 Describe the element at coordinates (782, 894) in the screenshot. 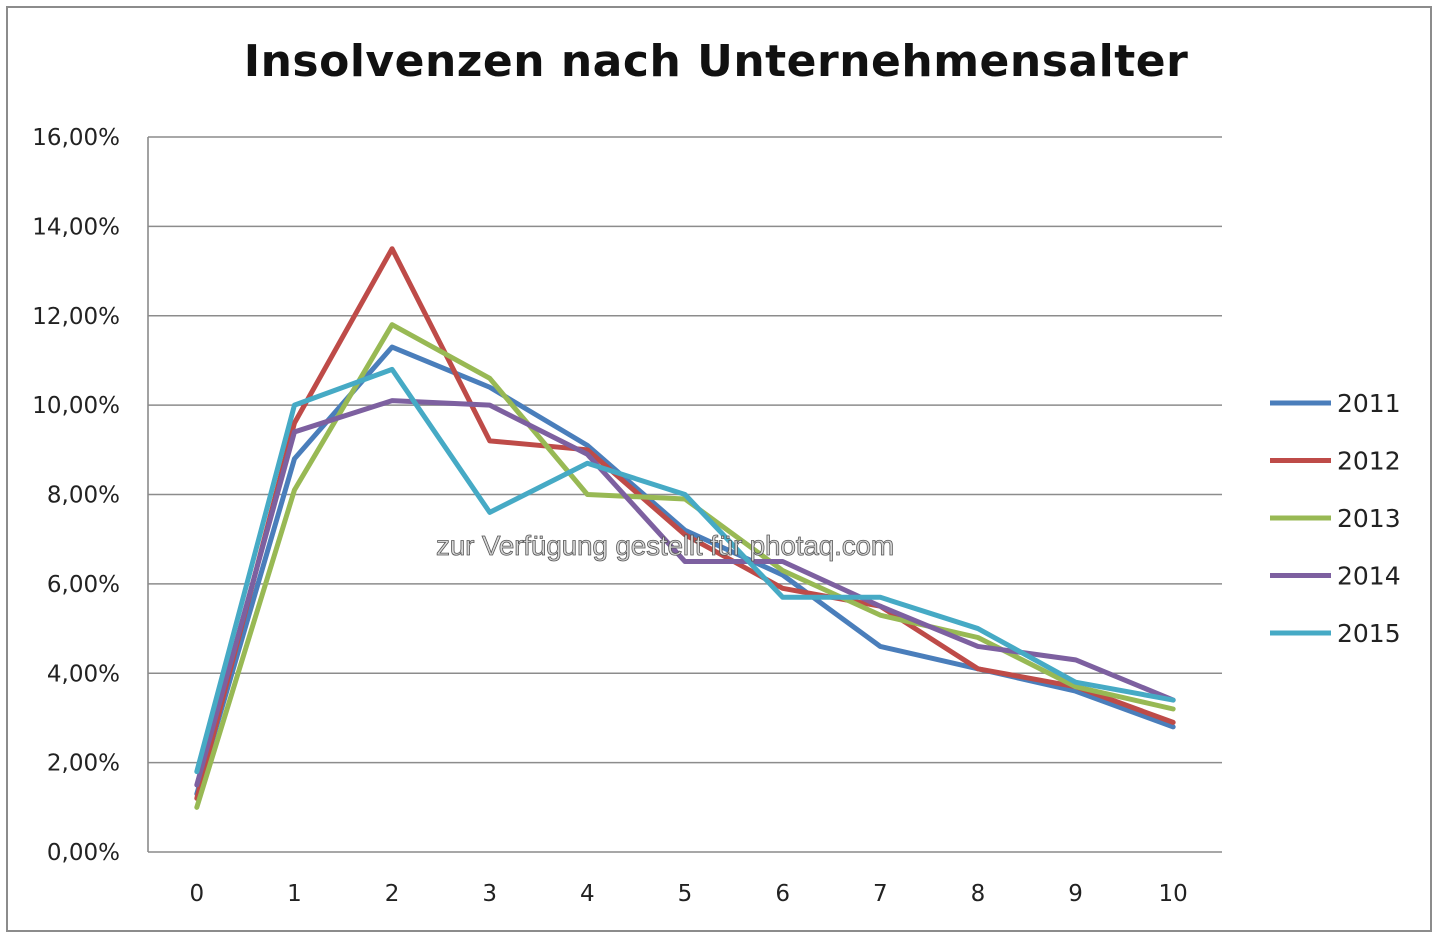

I see `x-tick-label: 6` at that location.